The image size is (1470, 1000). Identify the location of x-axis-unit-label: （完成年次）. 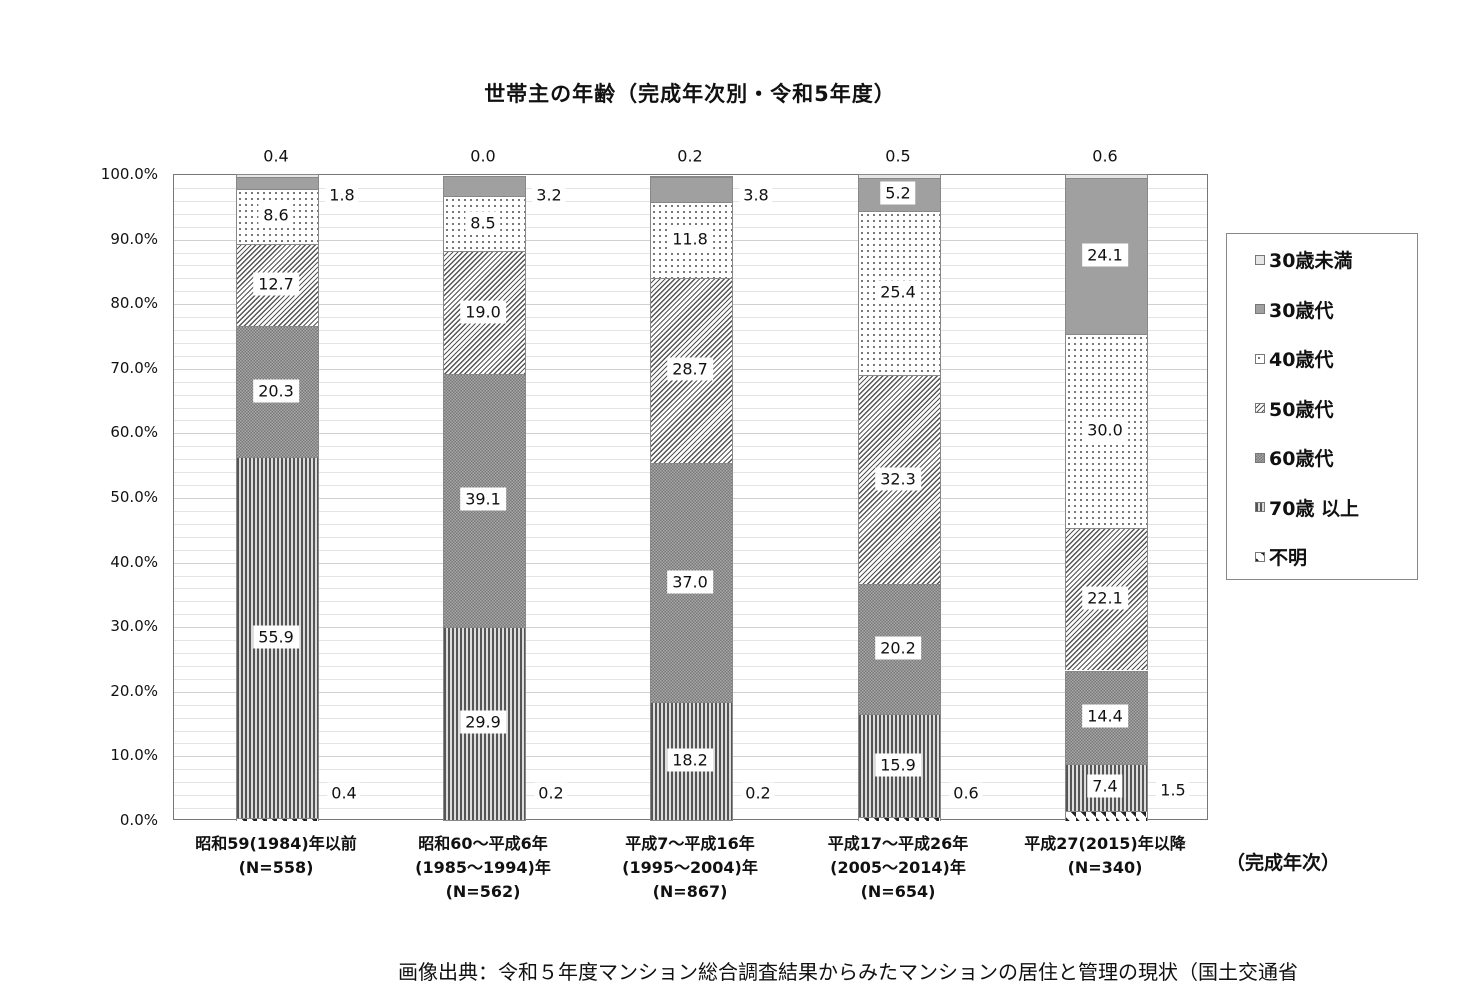
(1283, 863).